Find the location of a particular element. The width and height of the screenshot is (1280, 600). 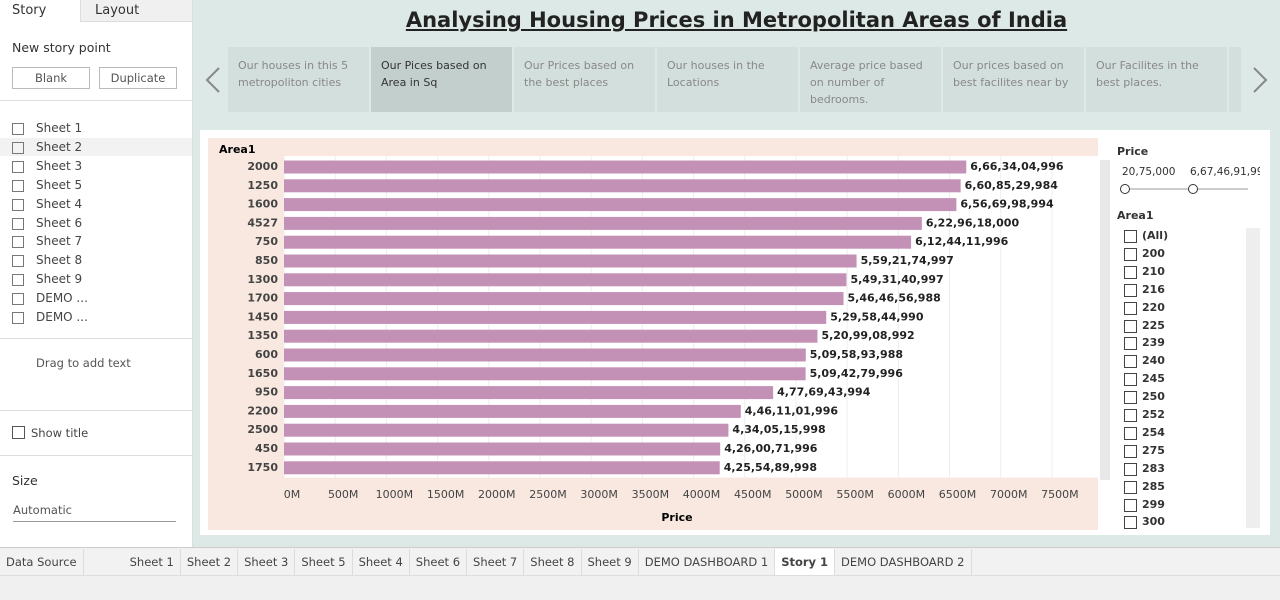

filter-item: 283 is located at coordinates (1153, 468).